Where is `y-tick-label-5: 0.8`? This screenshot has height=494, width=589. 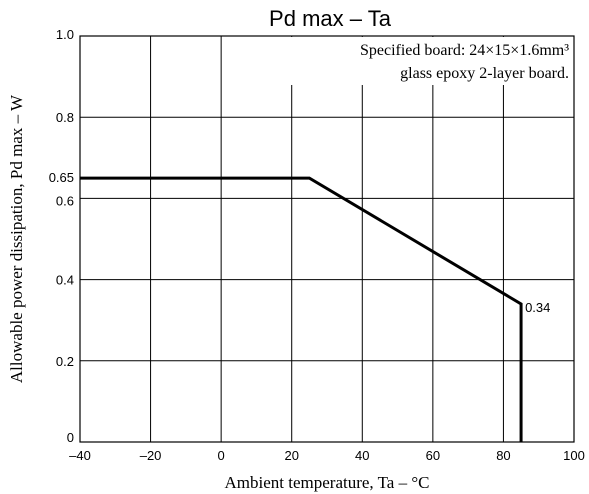
y-tick-label-5: 0.8 is located at coordinates (65, 117).